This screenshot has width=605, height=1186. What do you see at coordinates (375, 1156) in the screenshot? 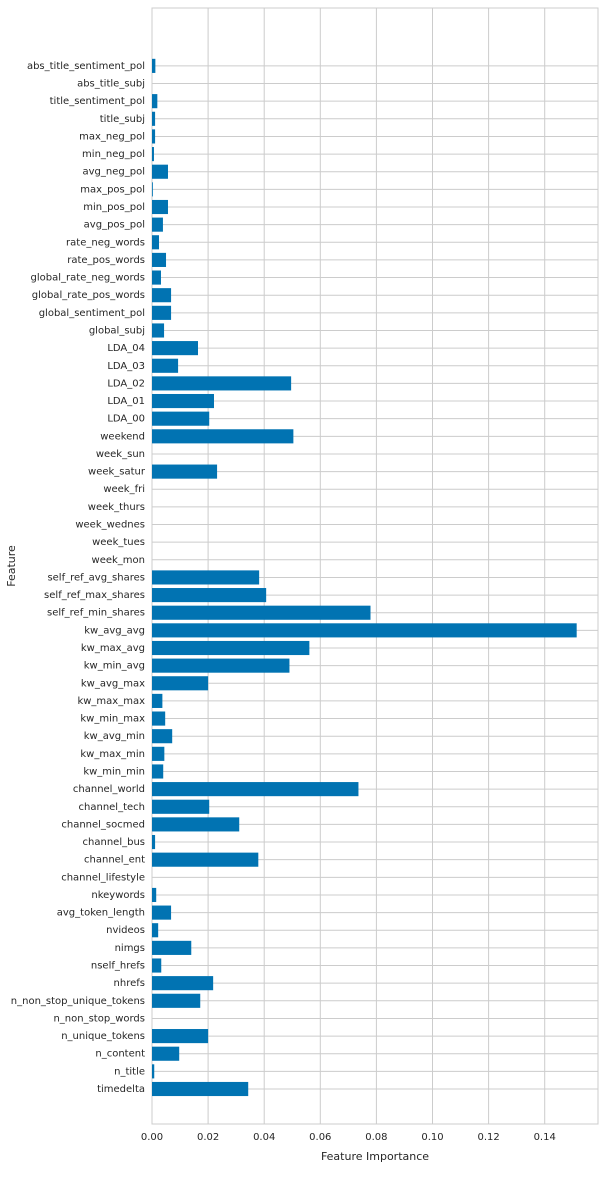
I see `x-axis-label: Feature Importance` at bounding box center [375, 1156].